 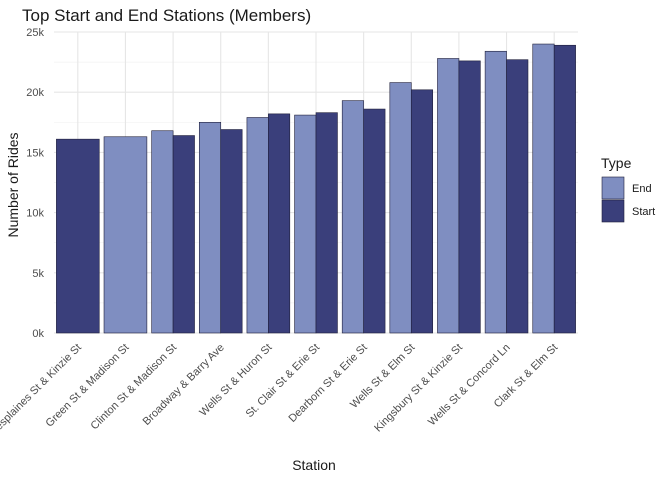 What do you see at coordinates (628, 189) in the screenshot?
I see `legend: Type End Start` at bounding box center [628, 189].